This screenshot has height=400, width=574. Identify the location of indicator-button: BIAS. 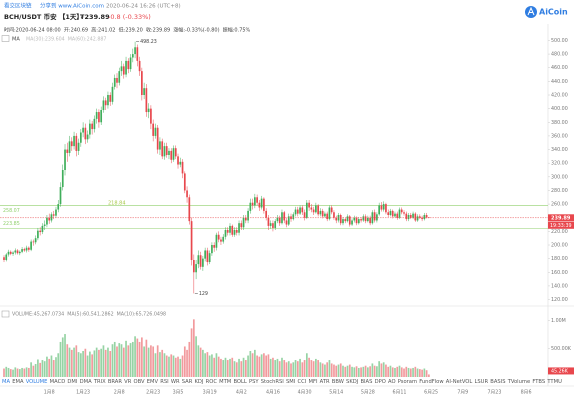
(366, 381).